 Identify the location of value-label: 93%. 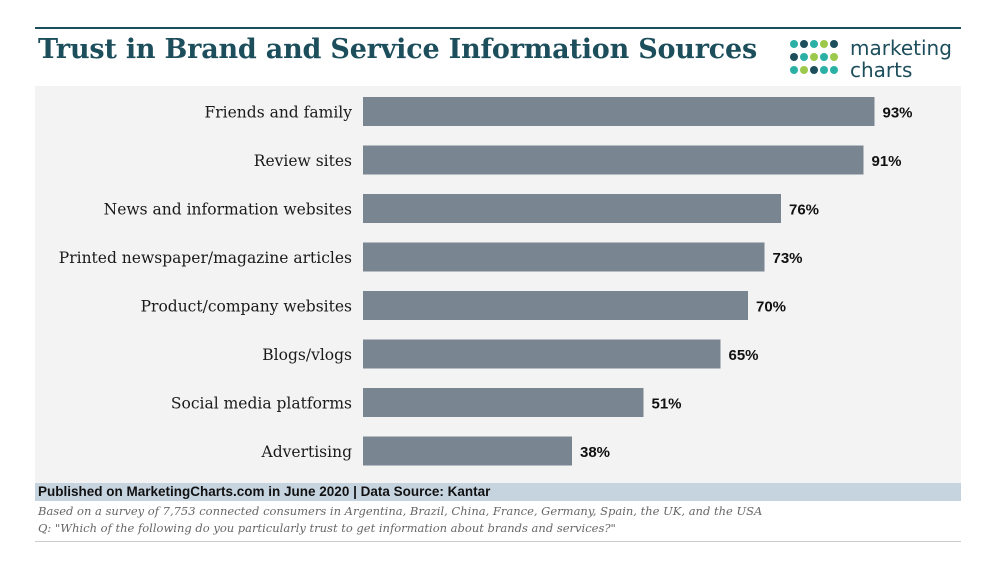
(898, 113).